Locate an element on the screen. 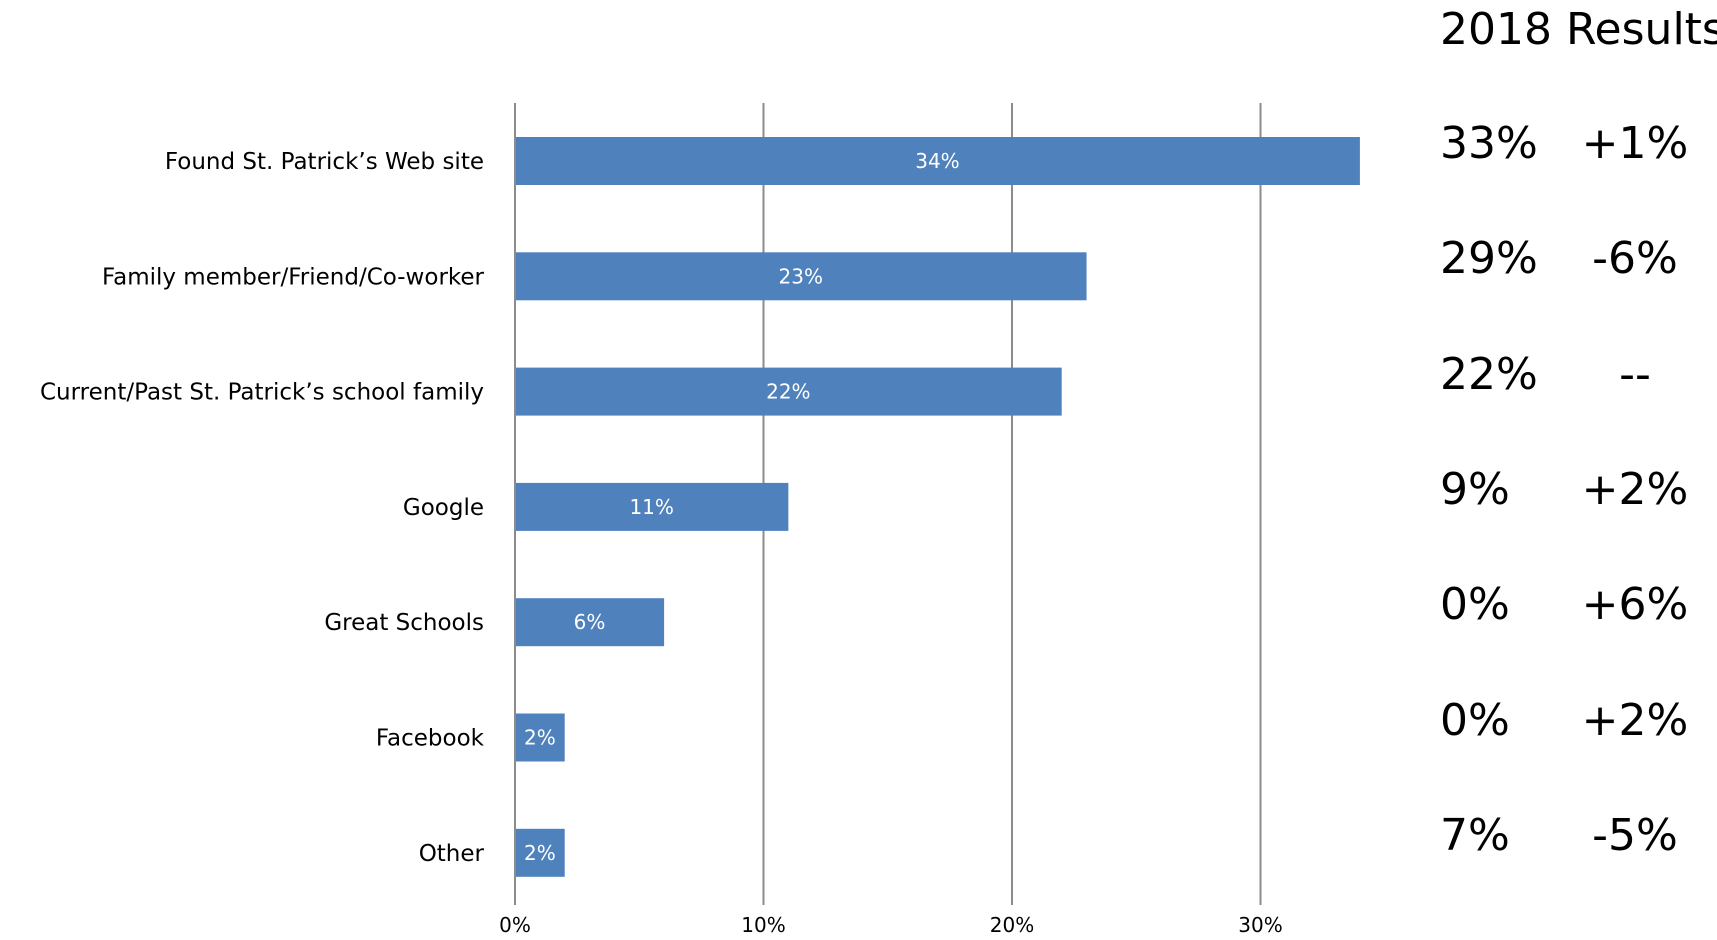 The height and width of the screenshot is (940, 1717). change-value: -5% is located at coordinates (1635, 835).